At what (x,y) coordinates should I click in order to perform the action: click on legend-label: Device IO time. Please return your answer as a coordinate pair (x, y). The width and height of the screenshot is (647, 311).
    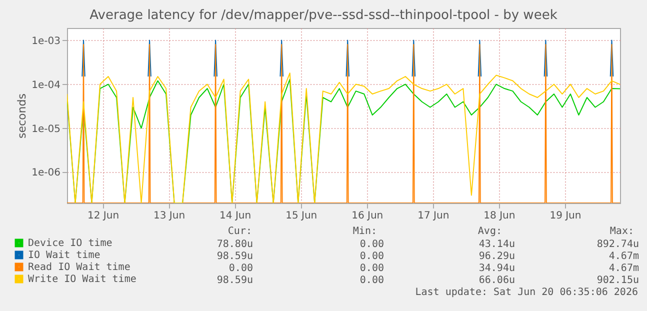
    Looking at the image, I should click on (70, 243).